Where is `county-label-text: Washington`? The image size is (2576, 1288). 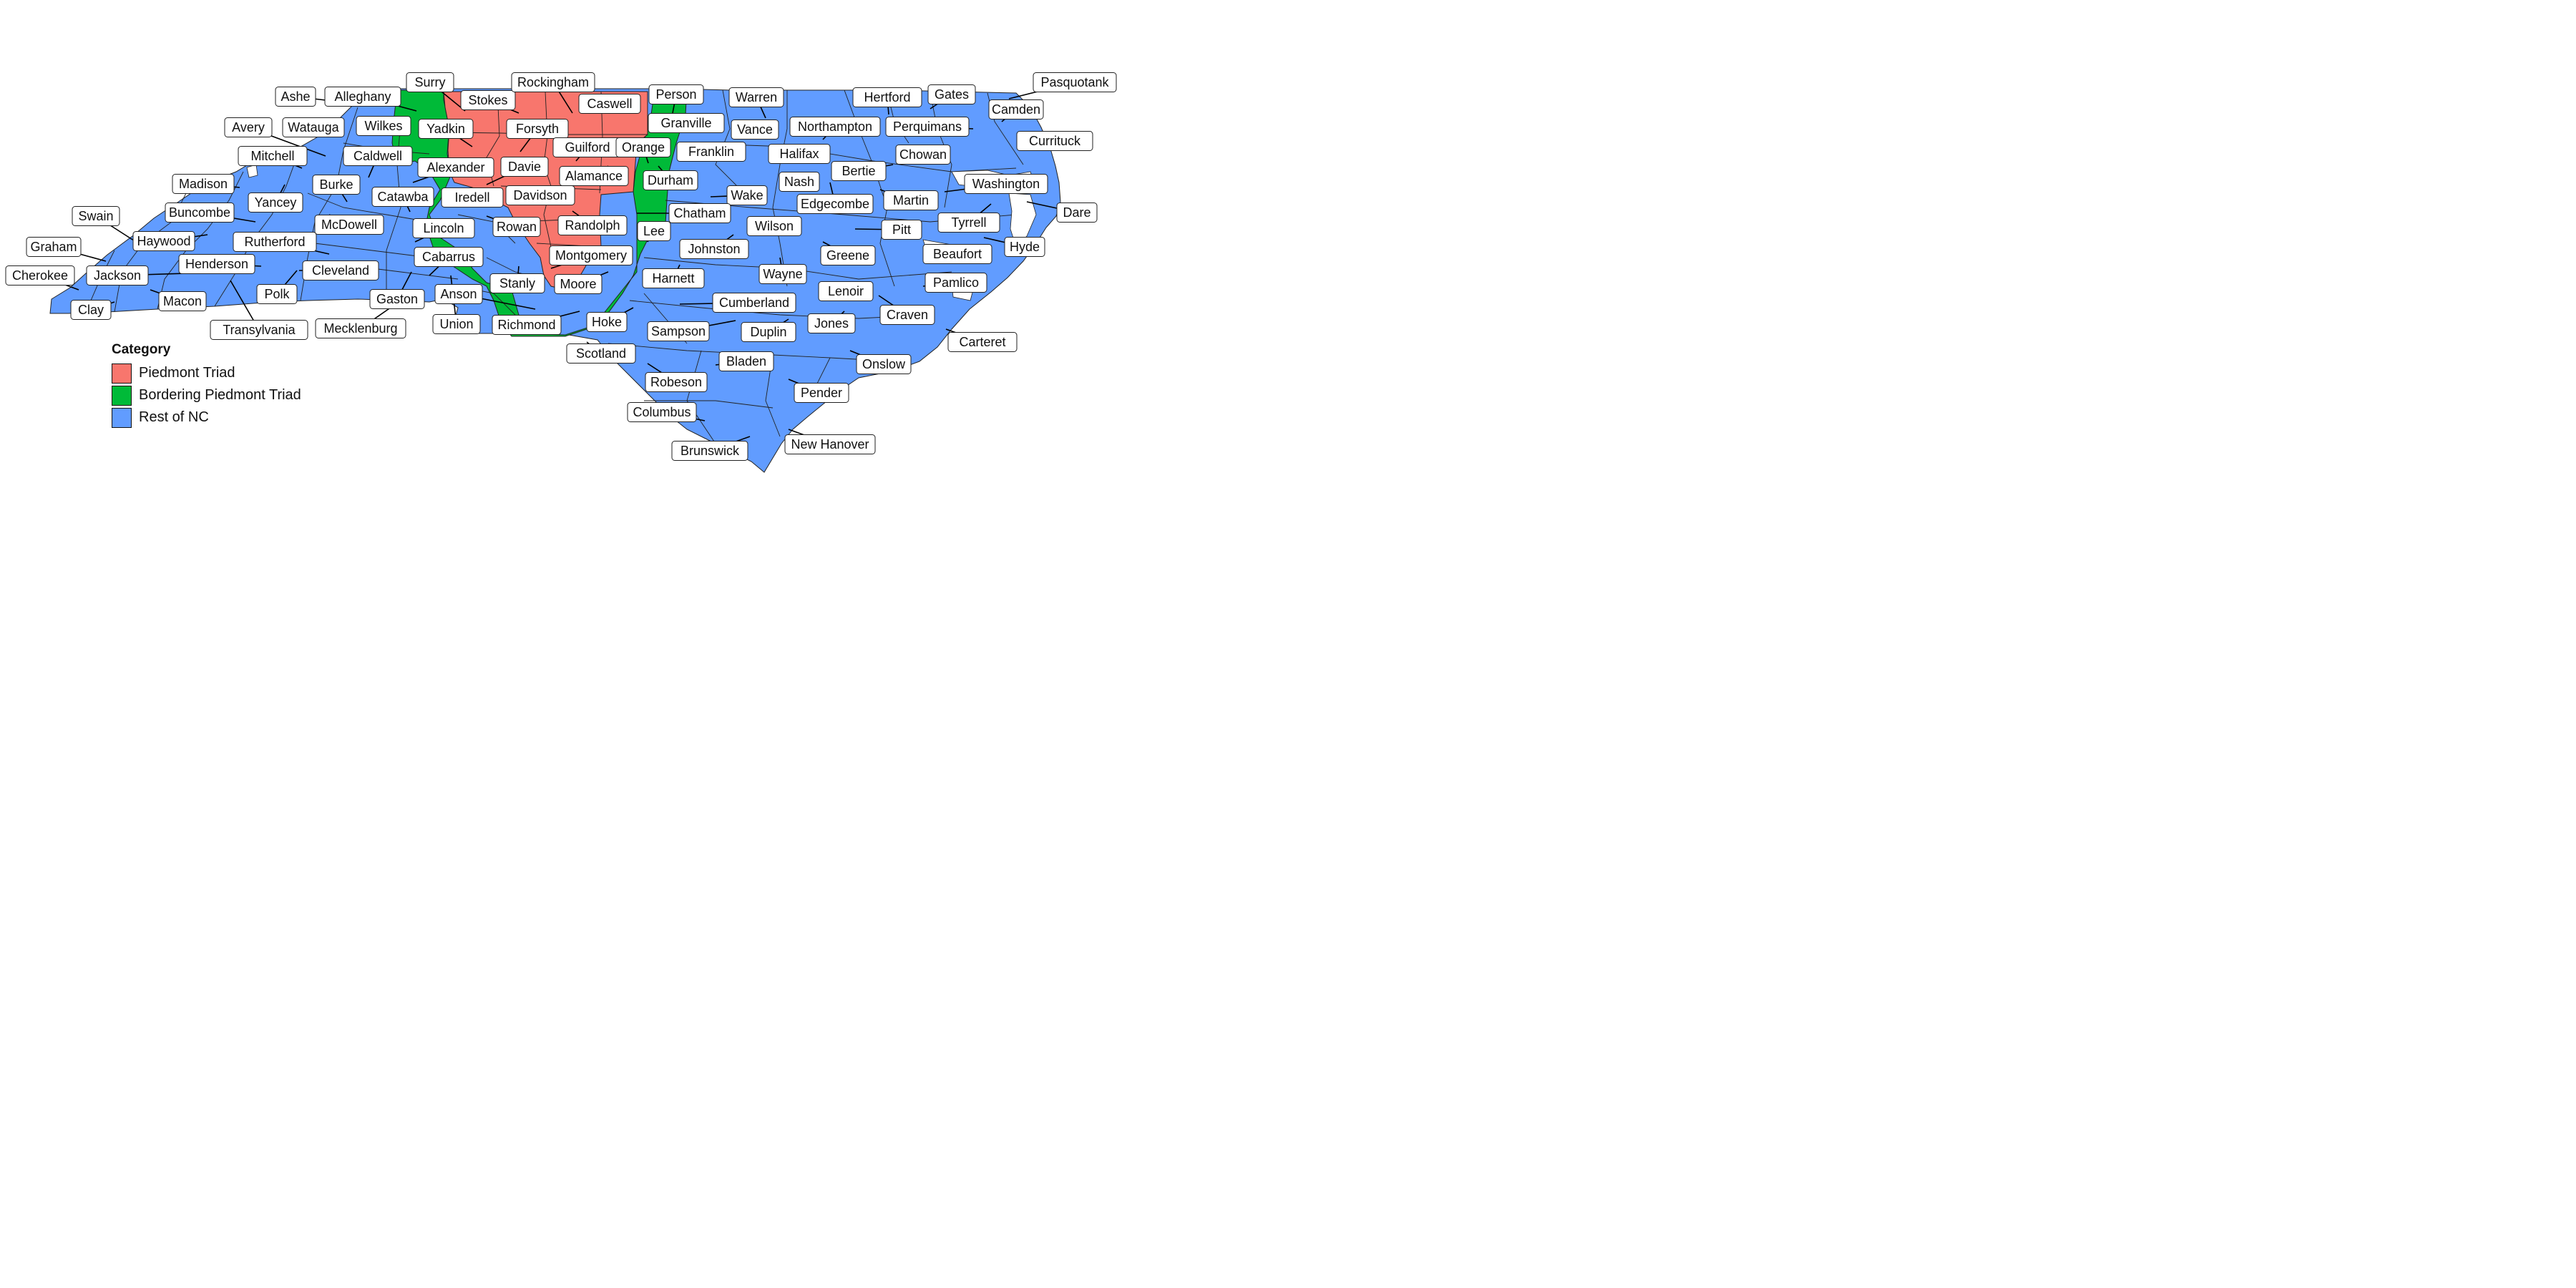 county-label-text: Washington is located at coordinates (1006, 184).